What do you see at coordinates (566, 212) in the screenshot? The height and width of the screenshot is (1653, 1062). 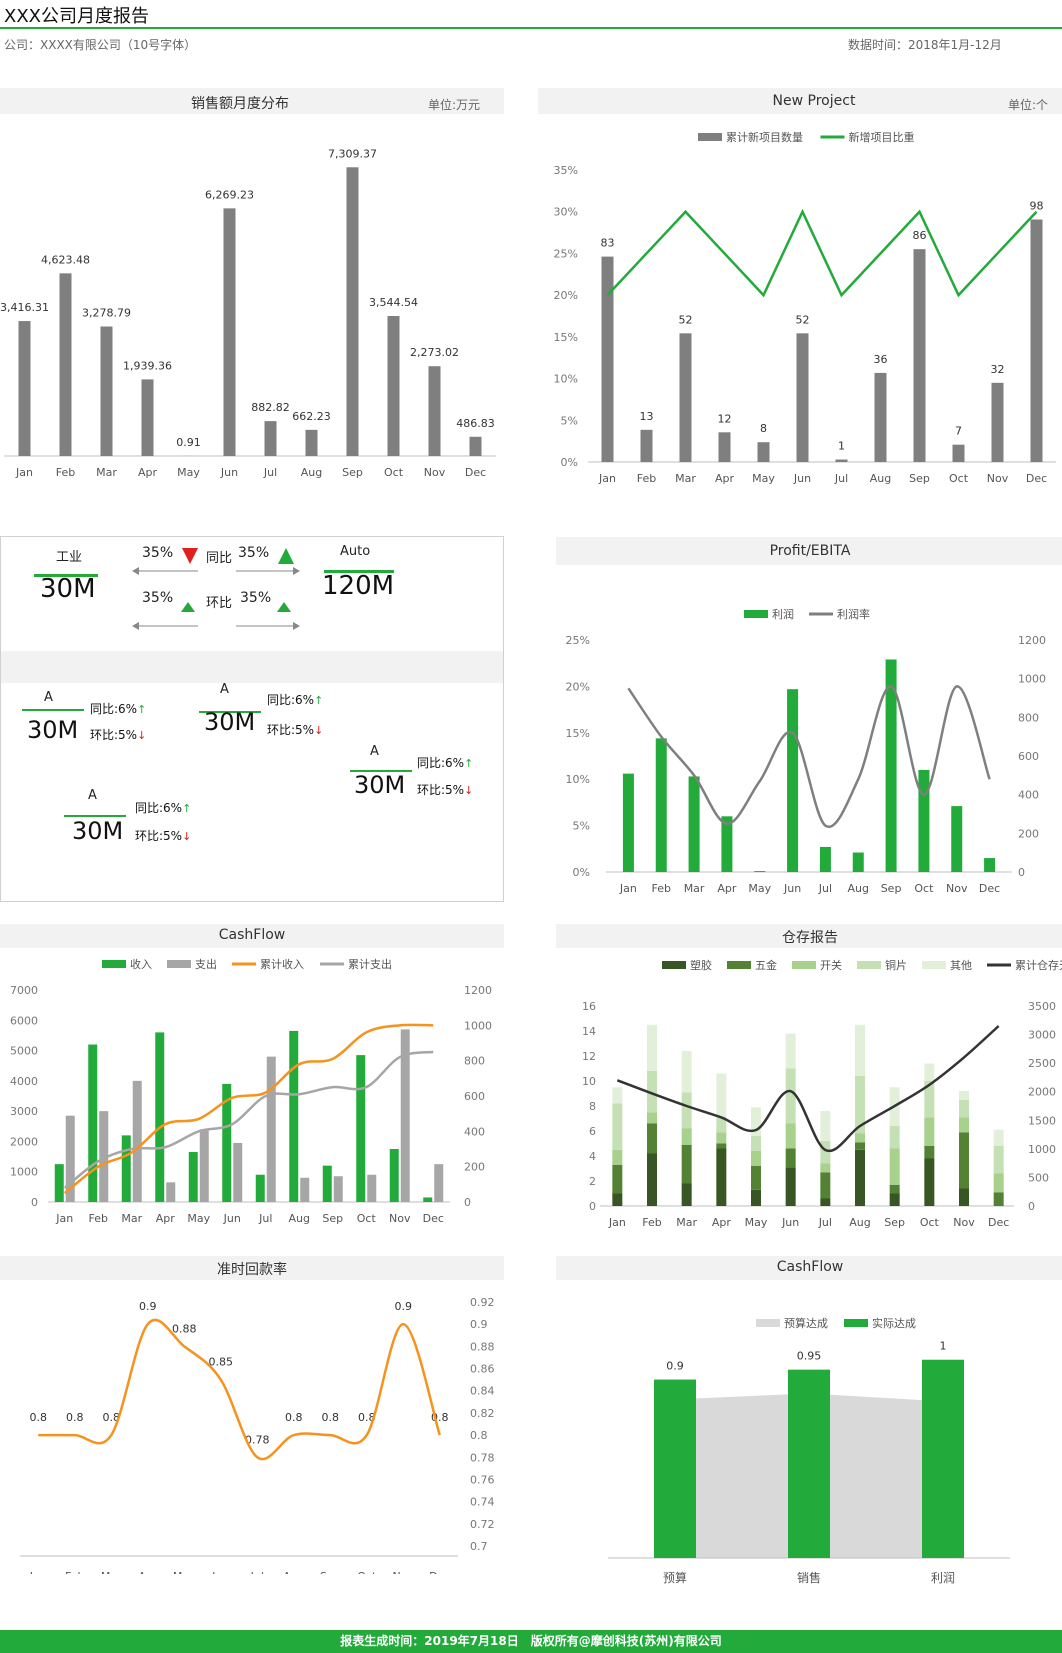 I see `y-tick-label: 30%` at bounding box center [566, 212].